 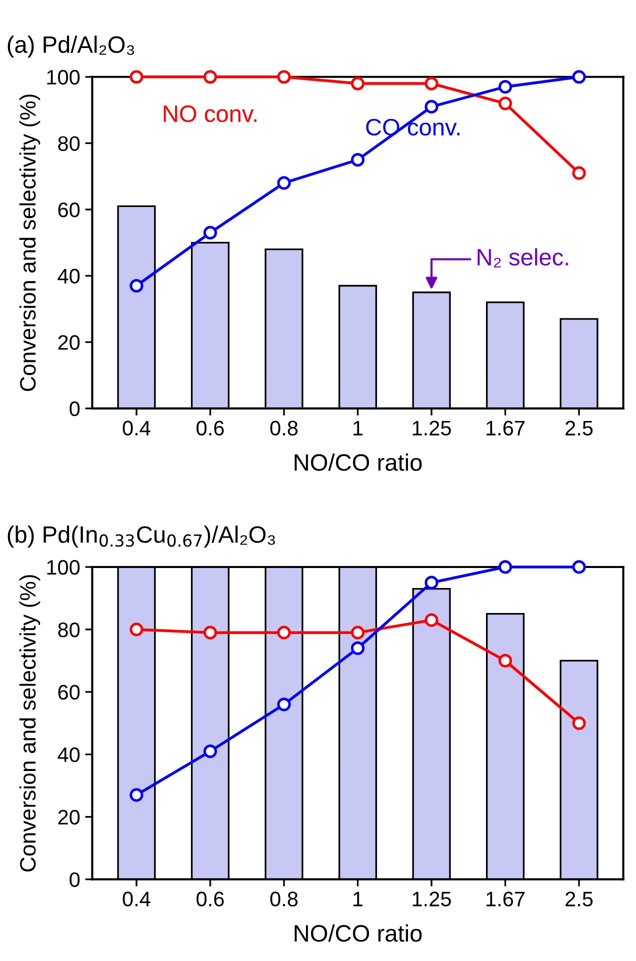 What do you see at coordinates (523, 258) in the screenshot?
I see `series-label: N₂ selec.` at bounding box center [523, 258].